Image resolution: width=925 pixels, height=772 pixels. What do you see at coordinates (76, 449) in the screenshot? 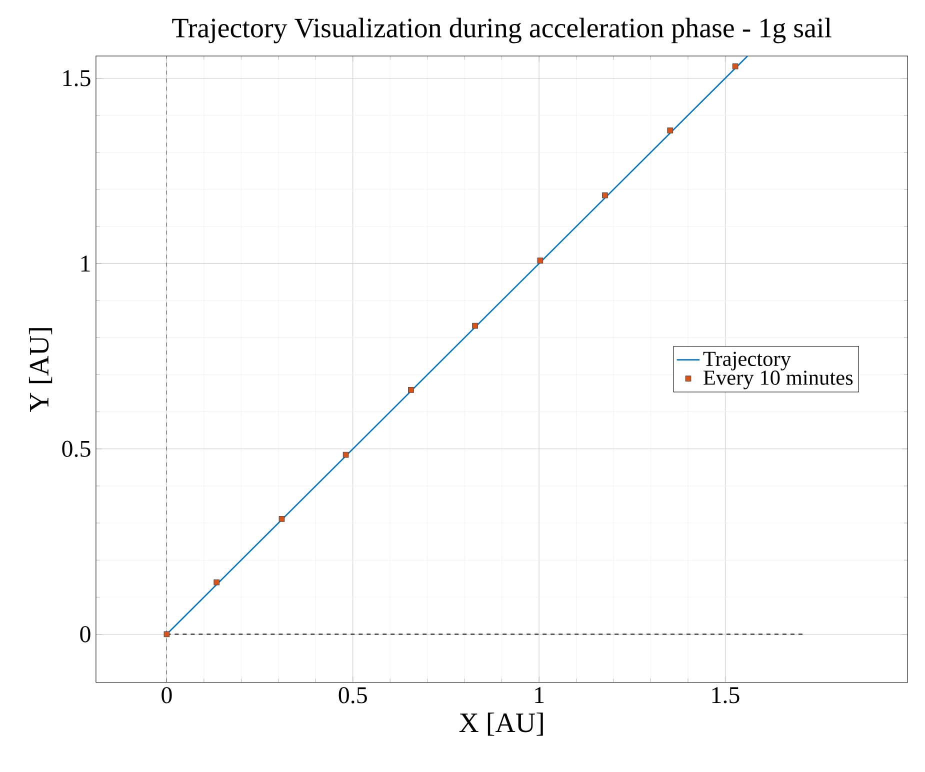
I see `y-tick-label: 0.5` at bounding box center [76, 449].